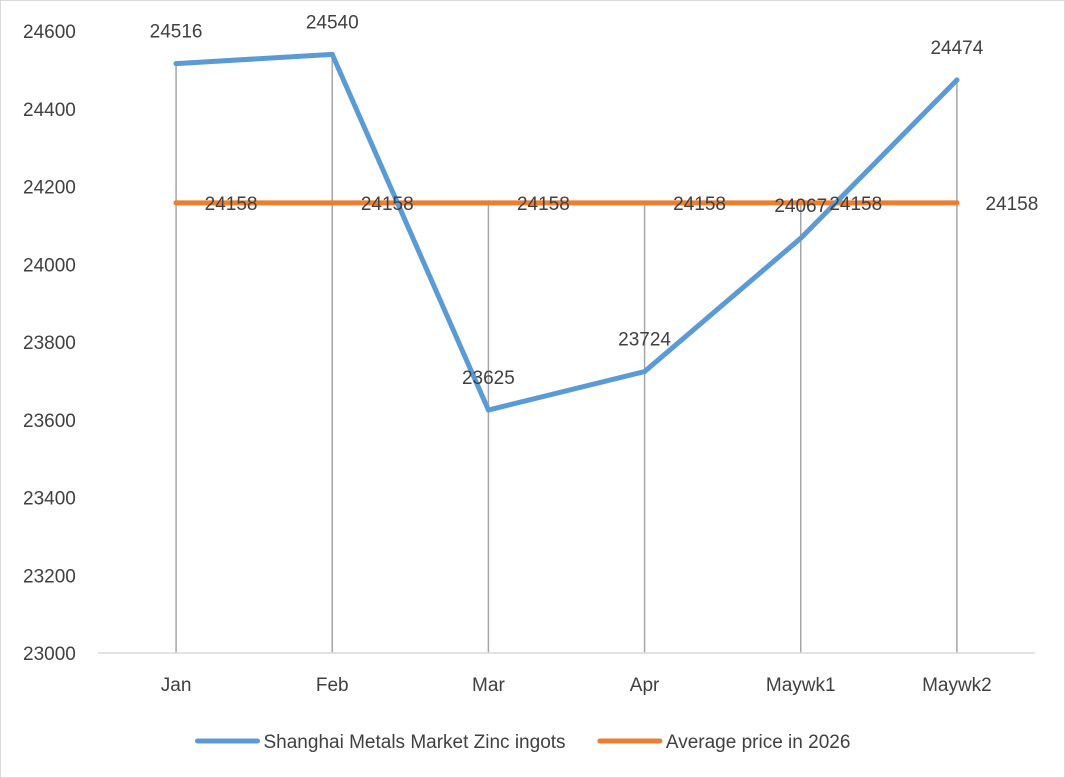 The width and height of the screenshot is (1065, 778). I want to click on legend-label: Shanghai Metals Market Zinc ingots, so click(415, 742).